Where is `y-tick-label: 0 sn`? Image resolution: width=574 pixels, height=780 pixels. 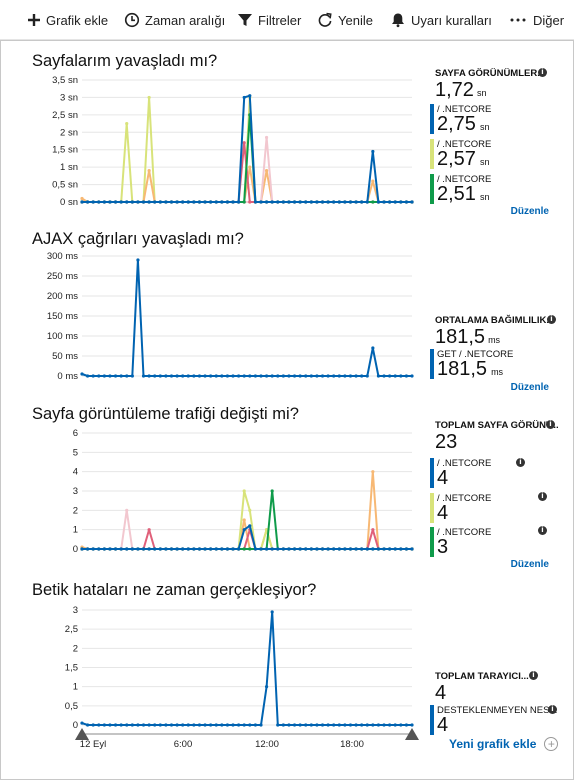 y-tick-label: 0 sn is located at coordinates (69, 202).